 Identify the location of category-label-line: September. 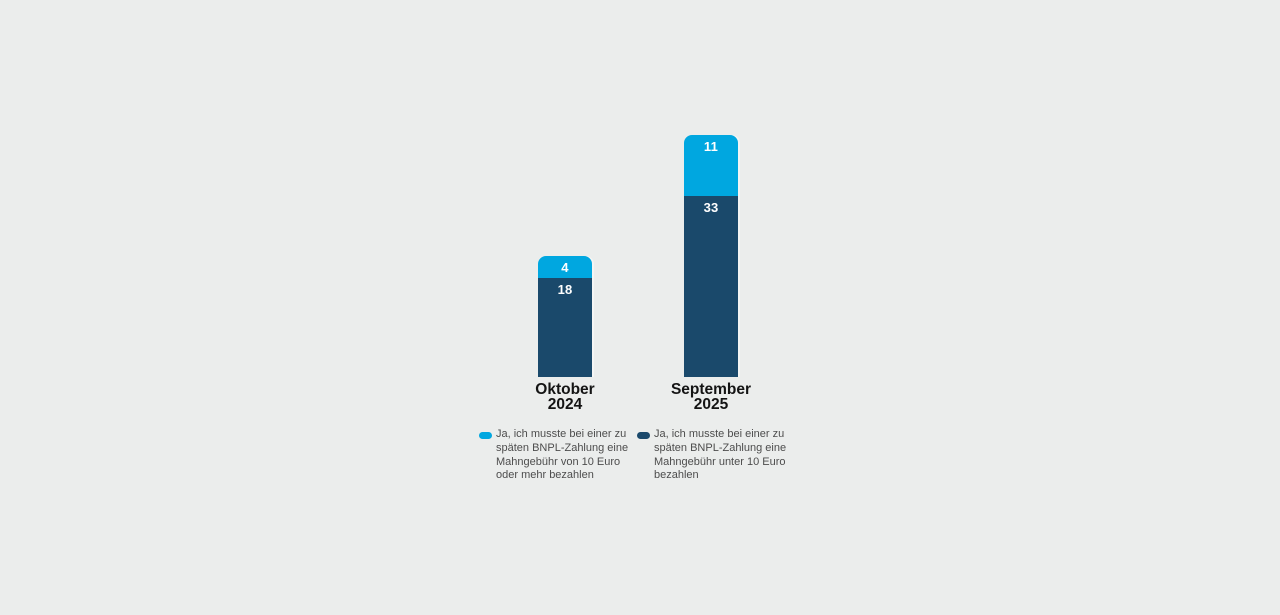
(711, 389).